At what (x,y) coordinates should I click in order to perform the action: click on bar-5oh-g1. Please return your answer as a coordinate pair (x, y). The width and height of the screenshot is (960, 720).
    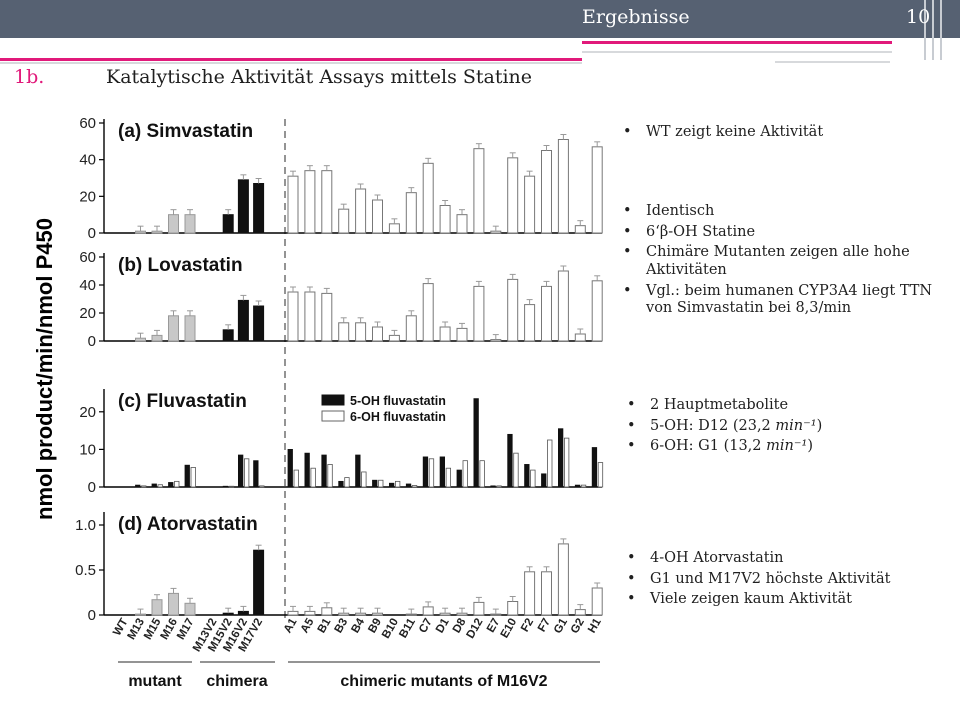
    Looking at the image, I should click on (561, 458).